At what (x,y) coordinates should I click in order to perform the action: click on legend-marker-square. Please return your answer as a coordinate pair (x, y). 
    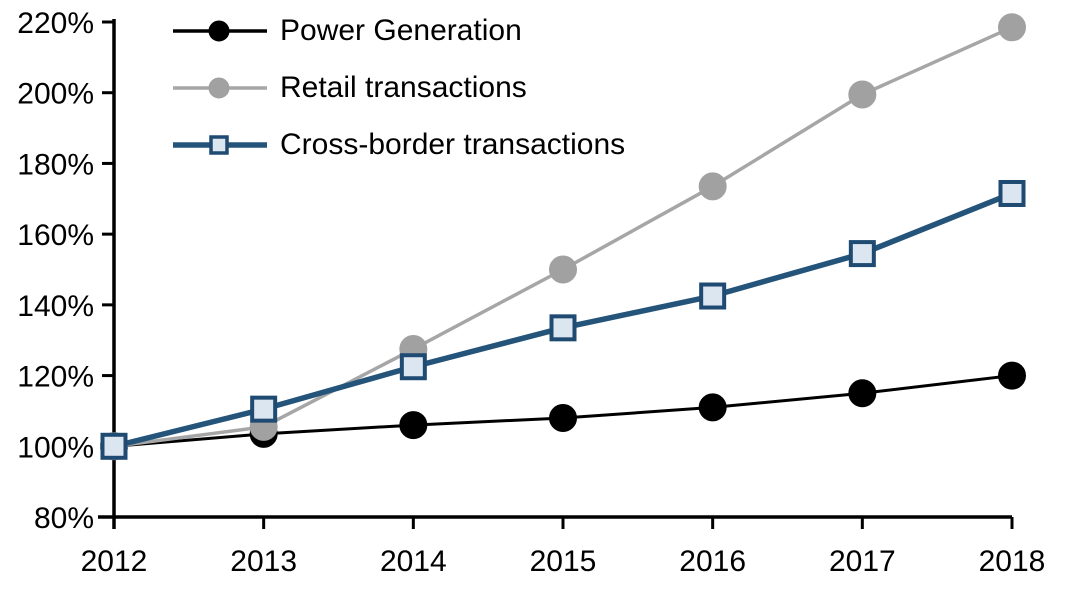
    Looking at the image, I should click on (219, 144).